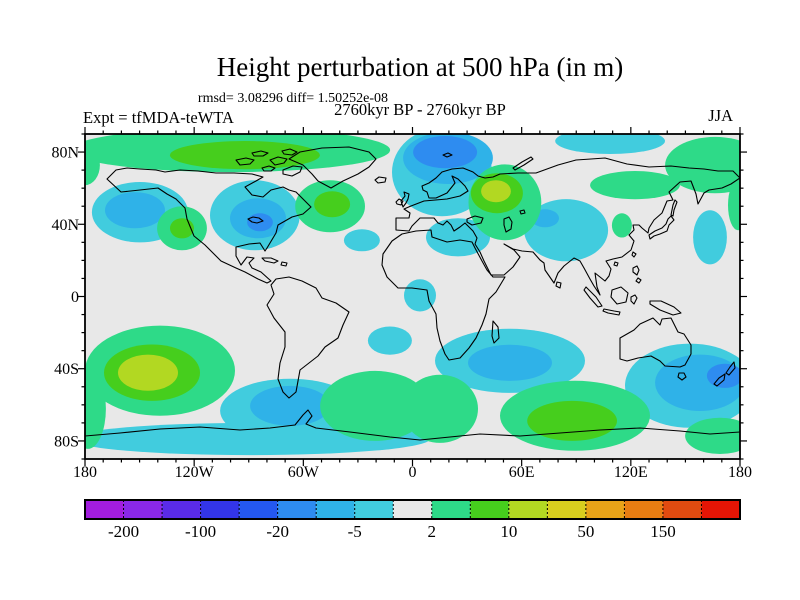  I want to click on coast-new-guinea, so click(665, 308).